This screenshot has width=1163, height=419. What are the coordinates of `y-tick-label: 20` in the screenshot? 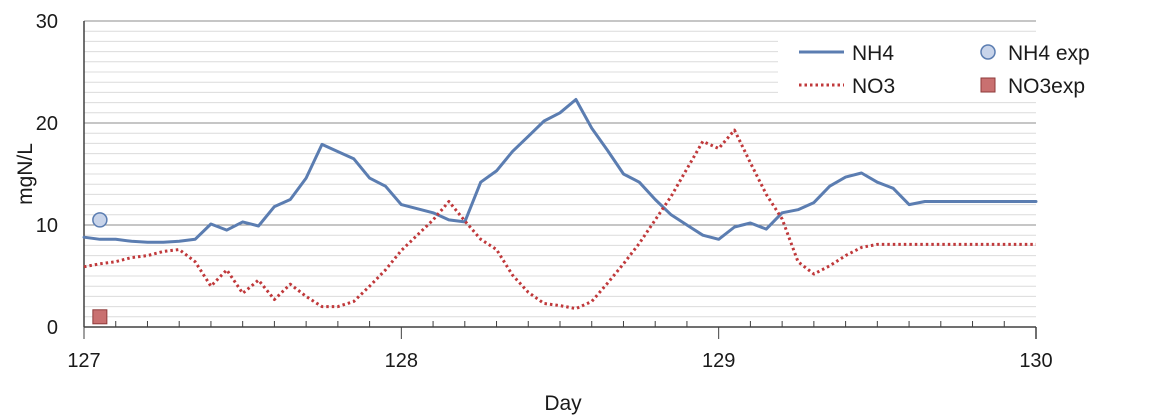 It's located at (47, 124).